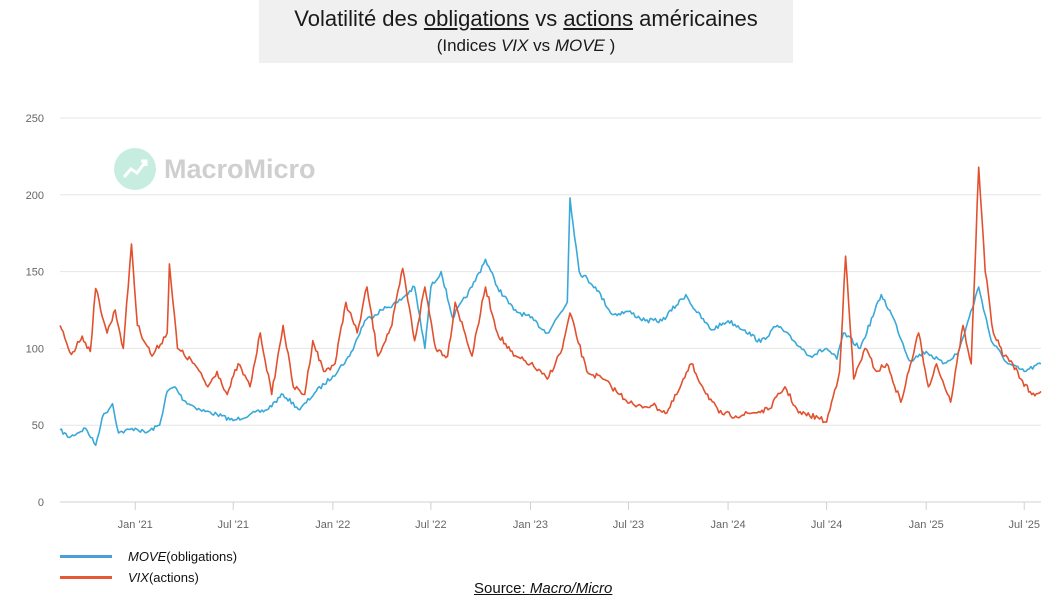 Image resolution: width=1052 pixels, height=602 pixels. I want to click on x-tick-label: Jul '21, so click(233, 525).